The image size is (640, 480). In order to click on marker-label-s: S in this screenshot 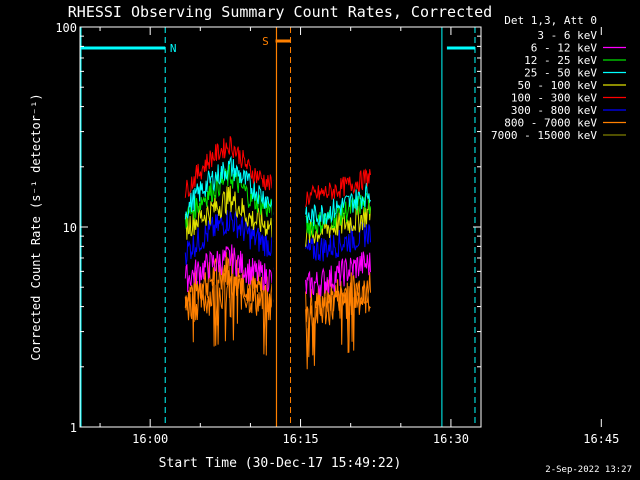, I will do `click(265, 41)`.